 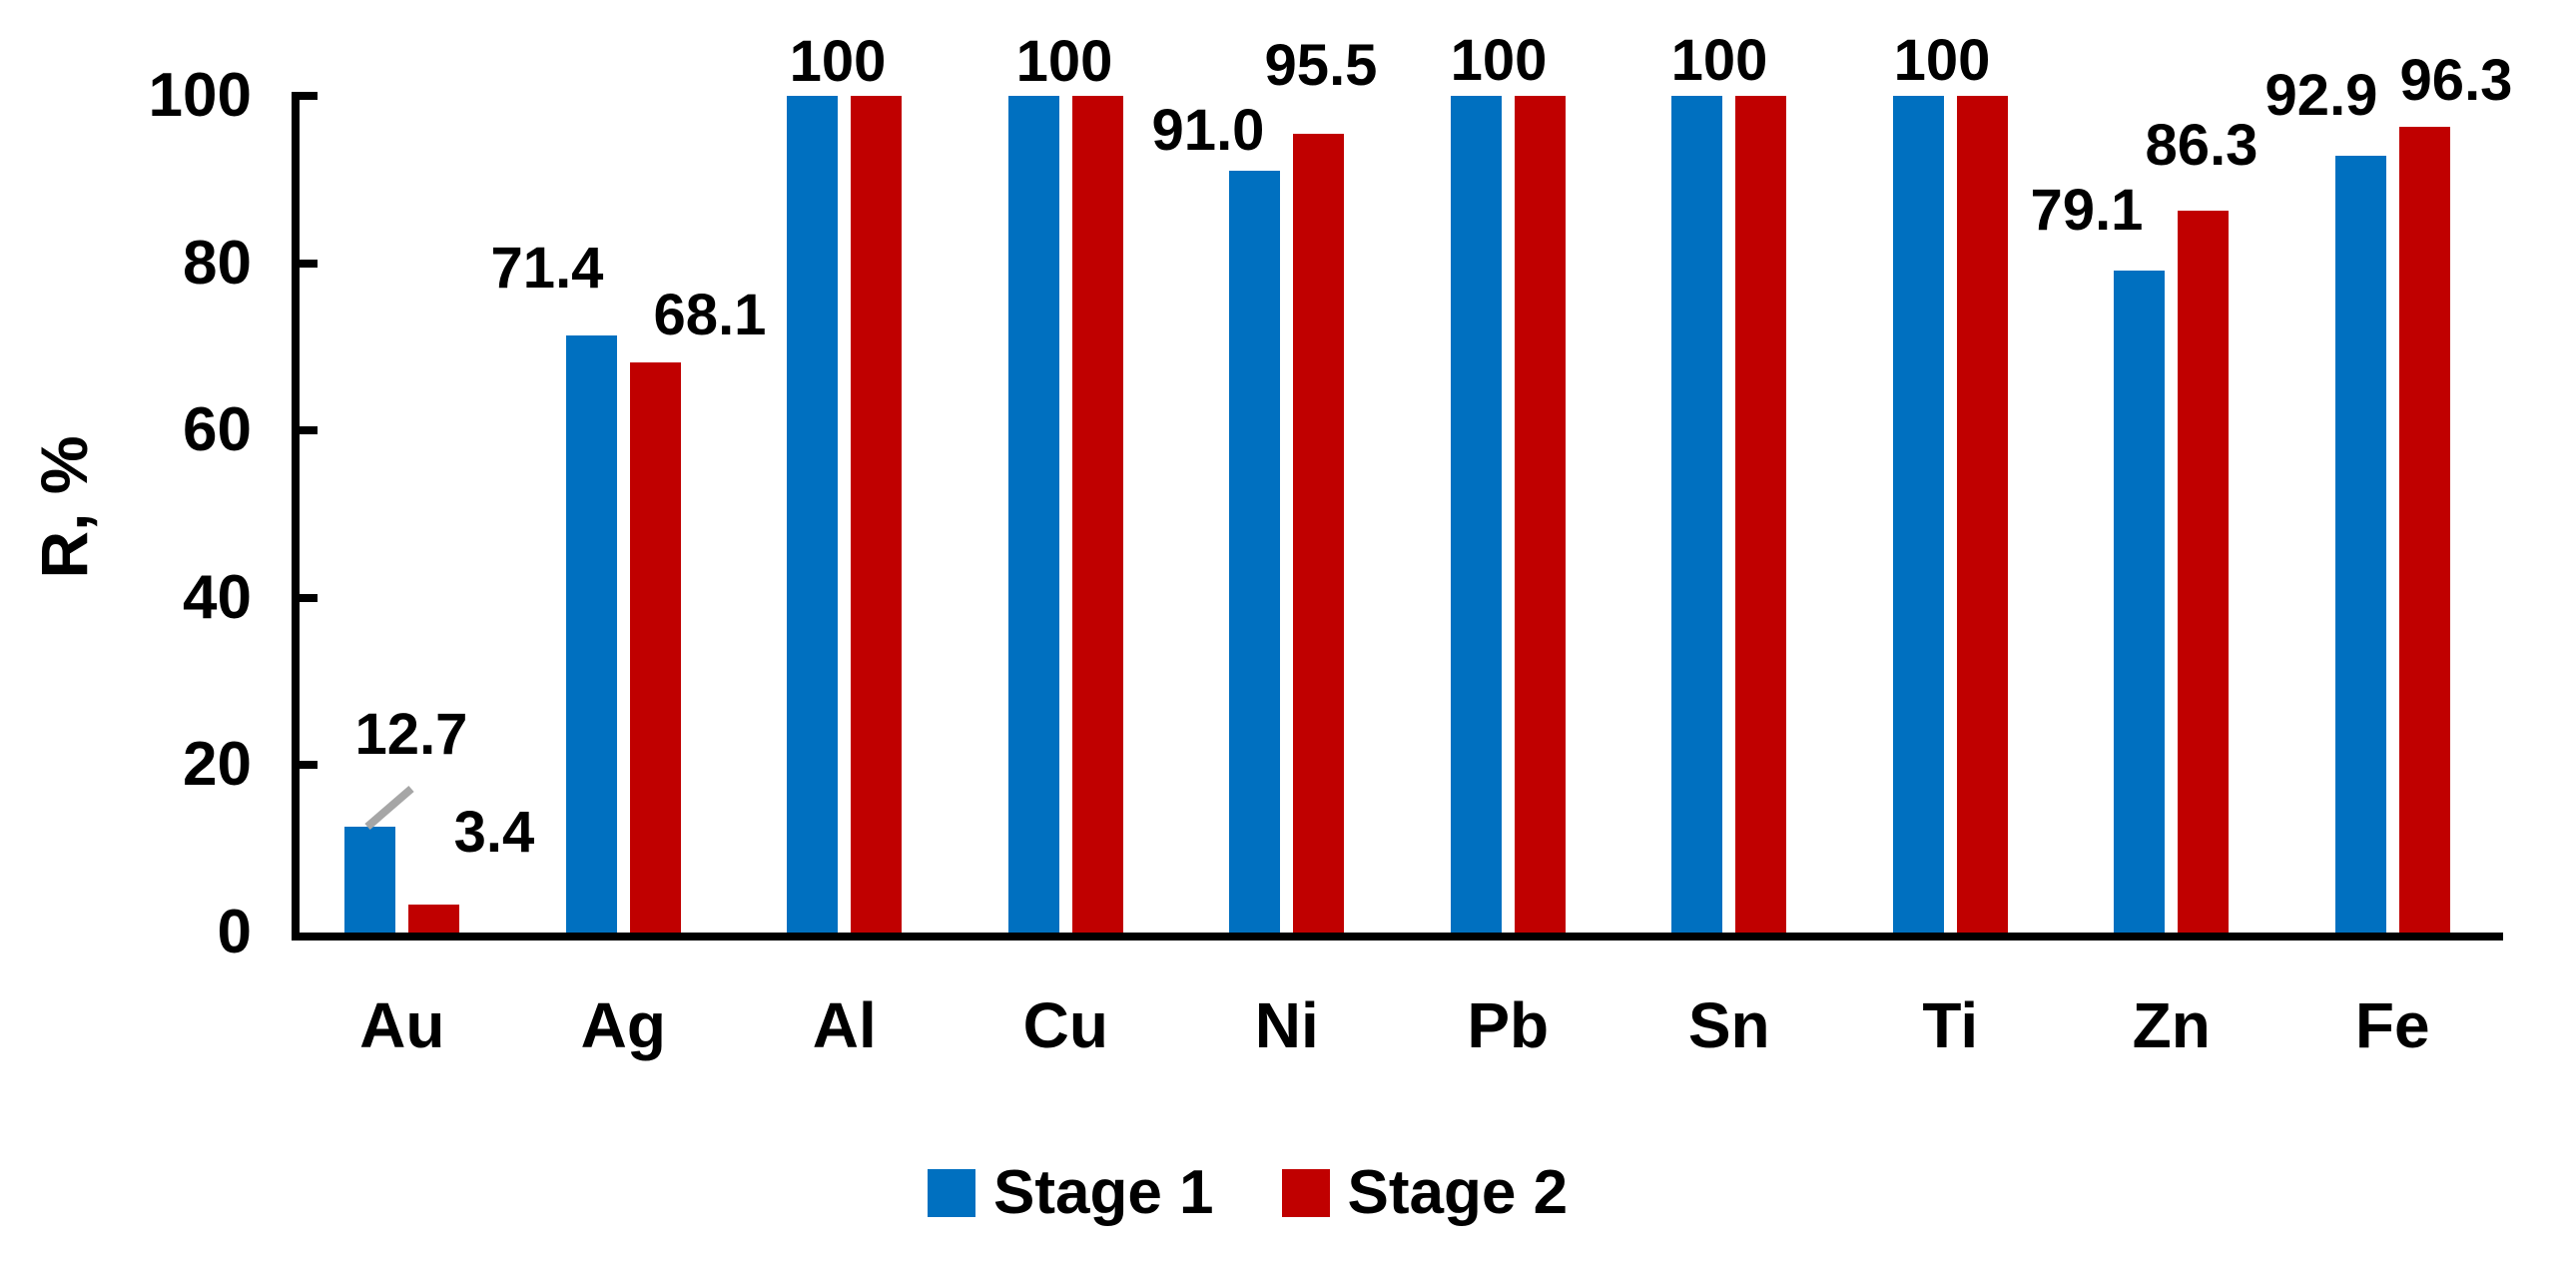 I want to click on bar-group-ni, so click(x=1287, y=514).